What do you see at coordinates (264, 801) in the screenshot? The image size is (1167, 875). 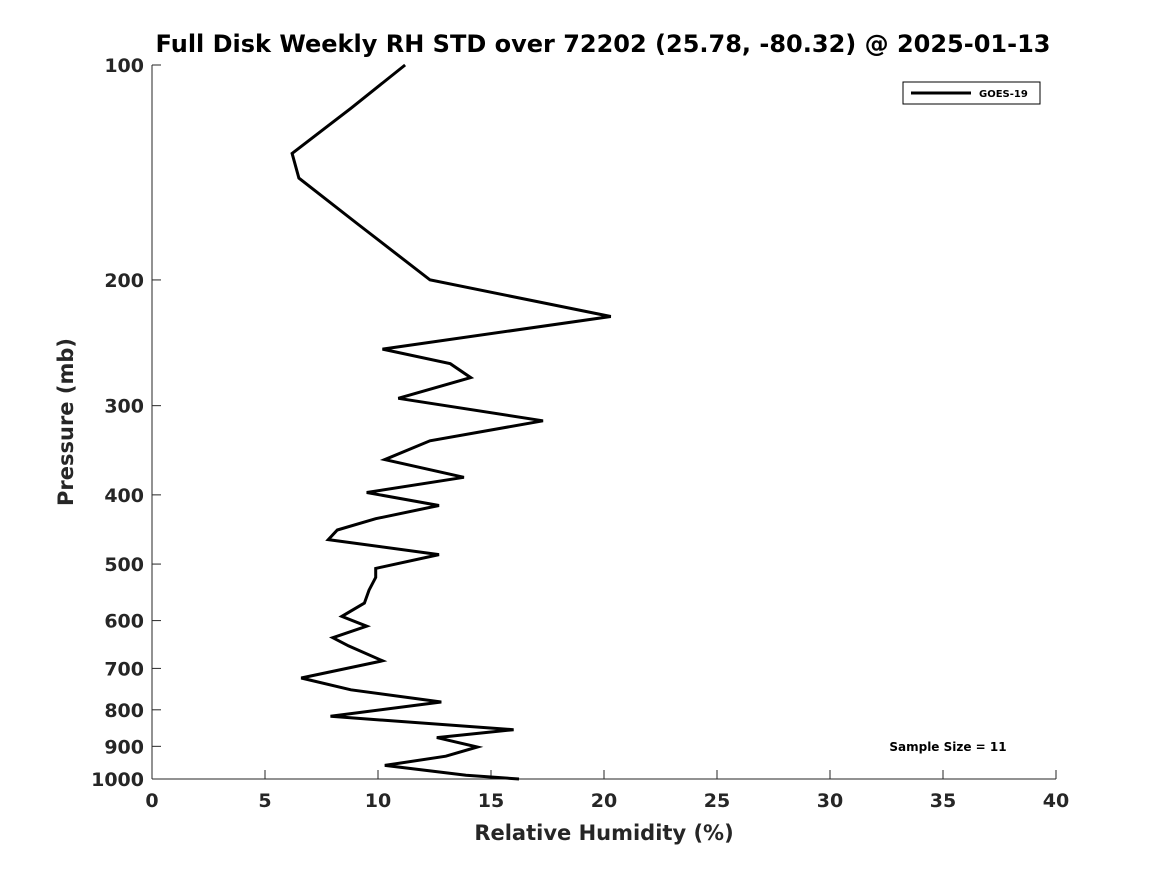 I see `x-tick-label: 5` at bounding box center [264, 801].